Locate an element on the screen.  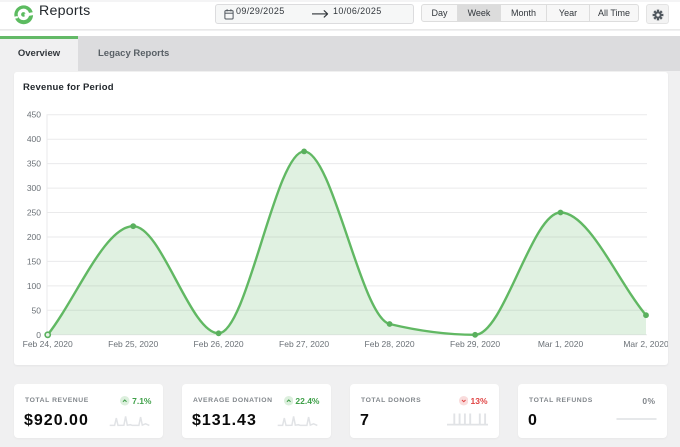
svg-text: 0 is located at coordinates (38, 335).